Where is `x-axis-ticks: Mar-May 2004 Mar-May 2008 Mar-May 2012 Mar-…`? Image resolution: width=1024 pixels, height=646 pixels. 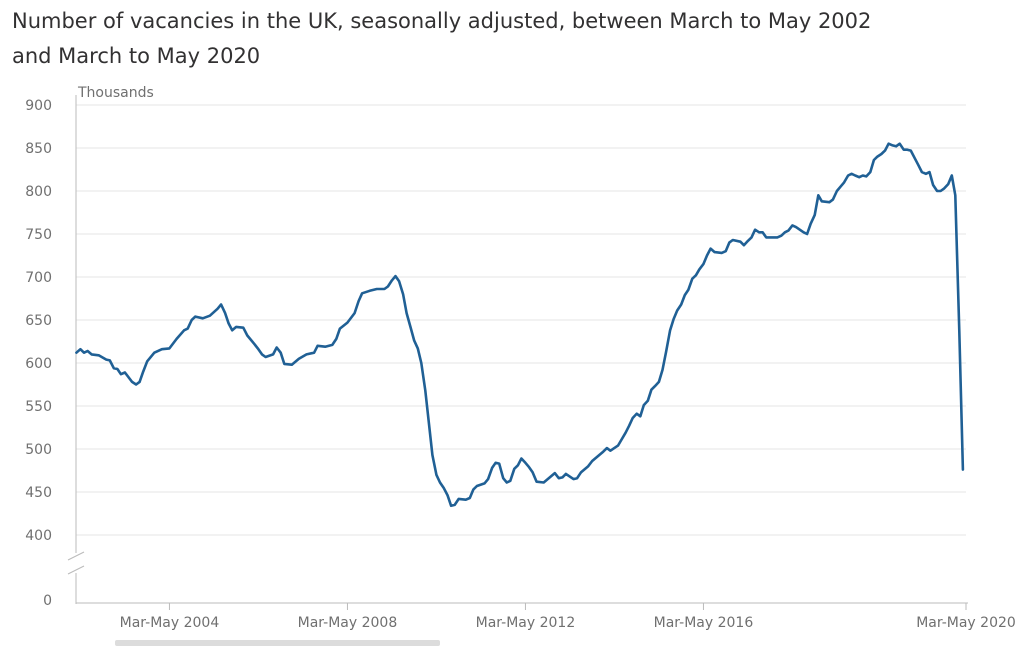
x-axis-ticks: Mar-May 2004 Mar-May 2008 Mar-May 2012 Mar-… is located at coordinates (568, 617).